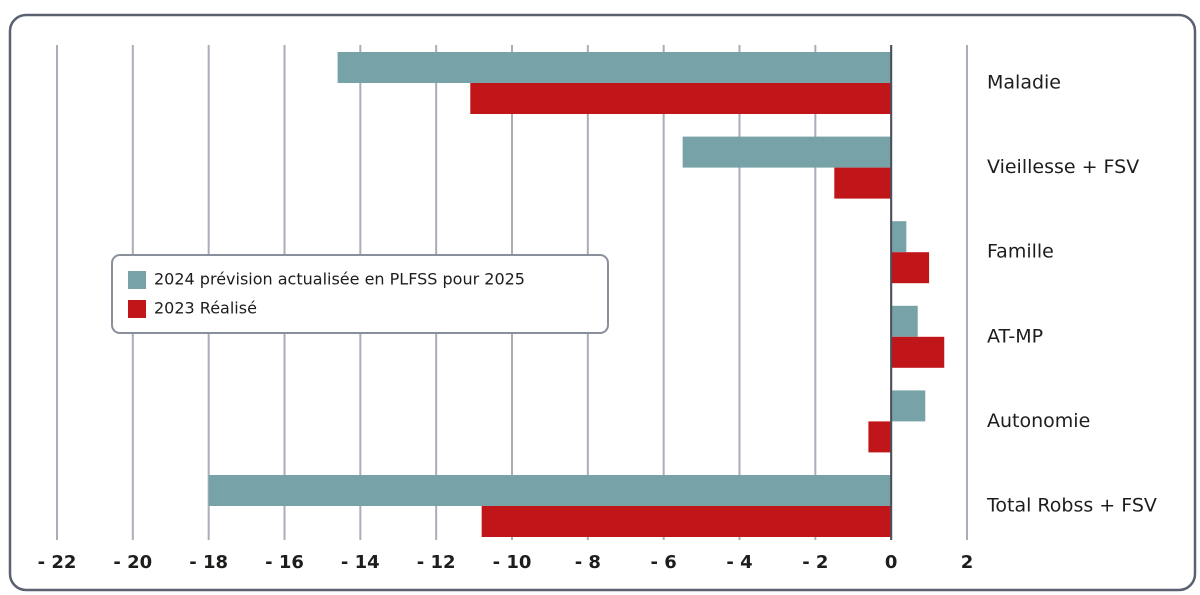  What do you see at coordinates (284, 562) in the screenshot?
I see `x-tick-label: - 16` at bounding box center [284, 562].